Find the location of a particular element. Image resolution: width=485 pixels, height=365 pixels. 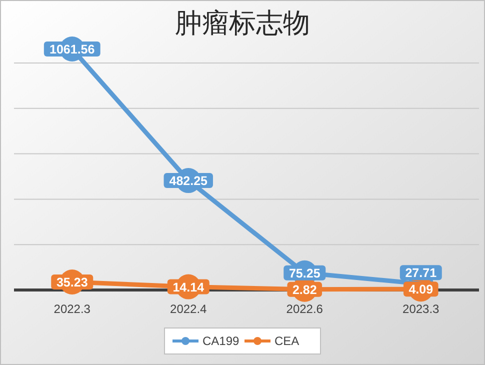

x-tick-label: 2023.3 is located at coordinates (421, 309).